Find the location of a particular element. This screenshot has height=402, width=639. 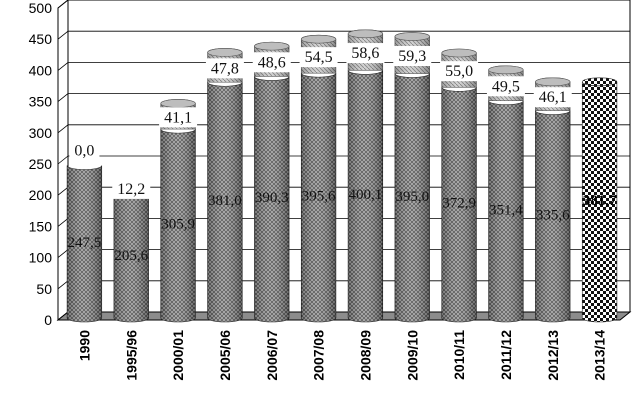

x-tick-label: 2012/13 is located at coordinates (553, 355).